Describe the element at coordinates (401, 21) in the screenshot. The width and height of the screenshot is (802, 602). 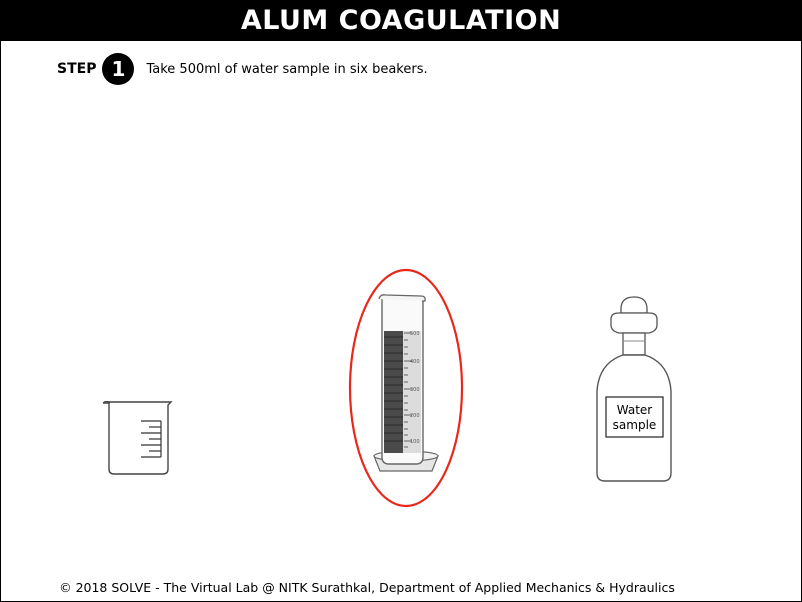
I see `page-title: ALUM COAGULATION` at that location.